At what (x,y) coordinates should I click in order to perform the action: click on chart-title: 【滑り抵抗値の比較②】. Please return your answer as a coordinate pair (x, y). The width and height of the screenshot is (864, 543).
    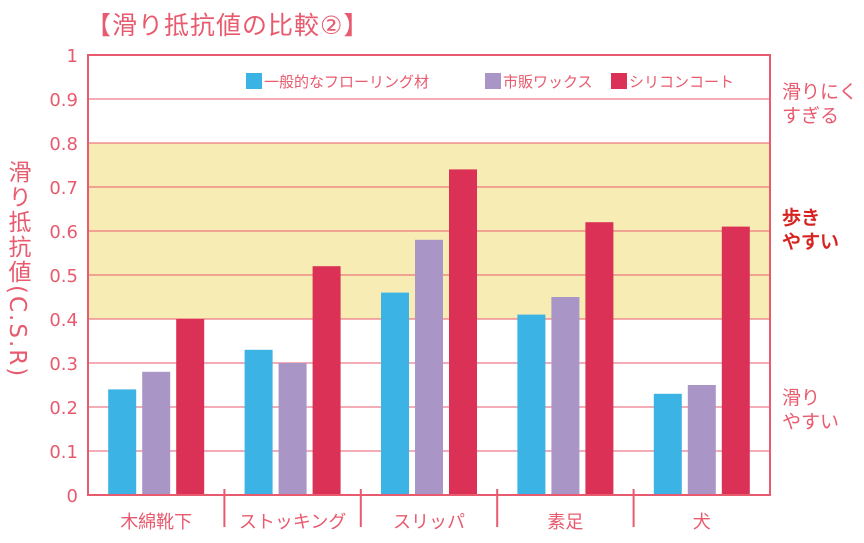
    Looking at the image, I should click on (228, 25).